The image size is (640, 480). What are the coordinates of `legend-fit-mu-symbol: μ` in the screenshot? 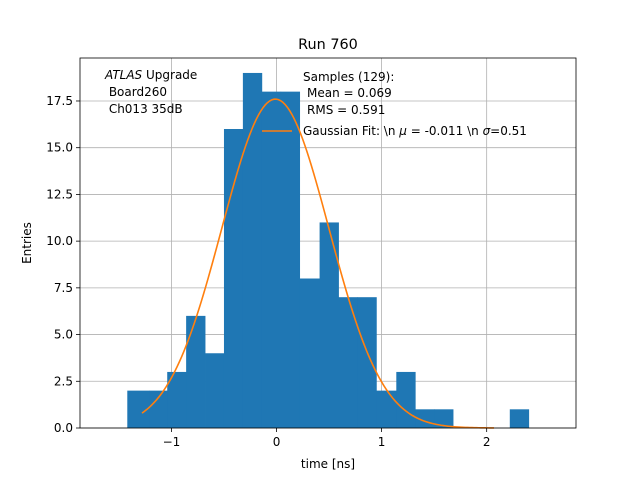 It's located at (402, 131).